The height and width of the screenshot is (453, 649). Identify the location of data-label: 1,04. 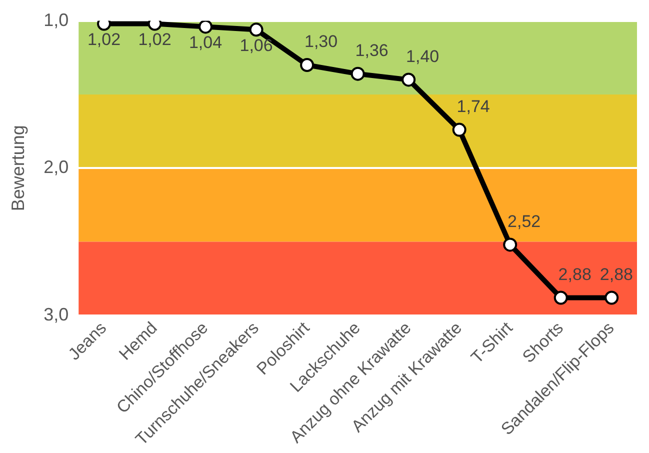
(205, 42).